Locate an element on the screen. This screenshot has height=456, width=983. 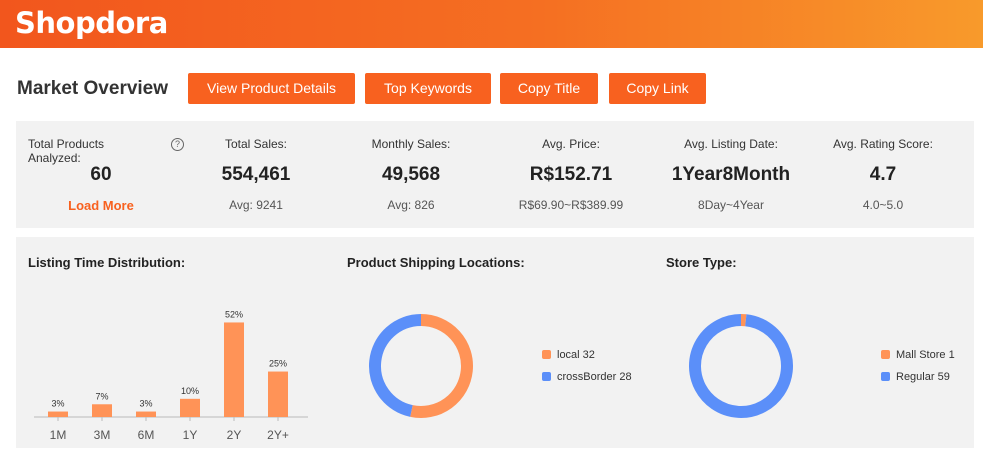
shipping-locations-donut is located at coordinates (421, 366).